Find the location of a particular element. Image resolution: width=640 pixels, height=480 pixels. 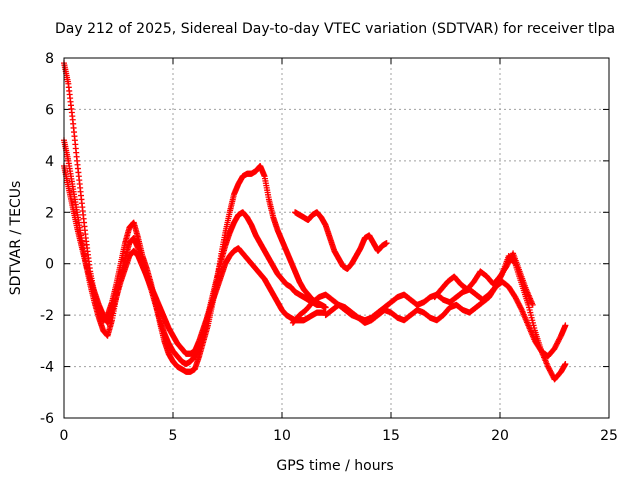

y-tick-label: 0 is located at coordinates (49, 265).